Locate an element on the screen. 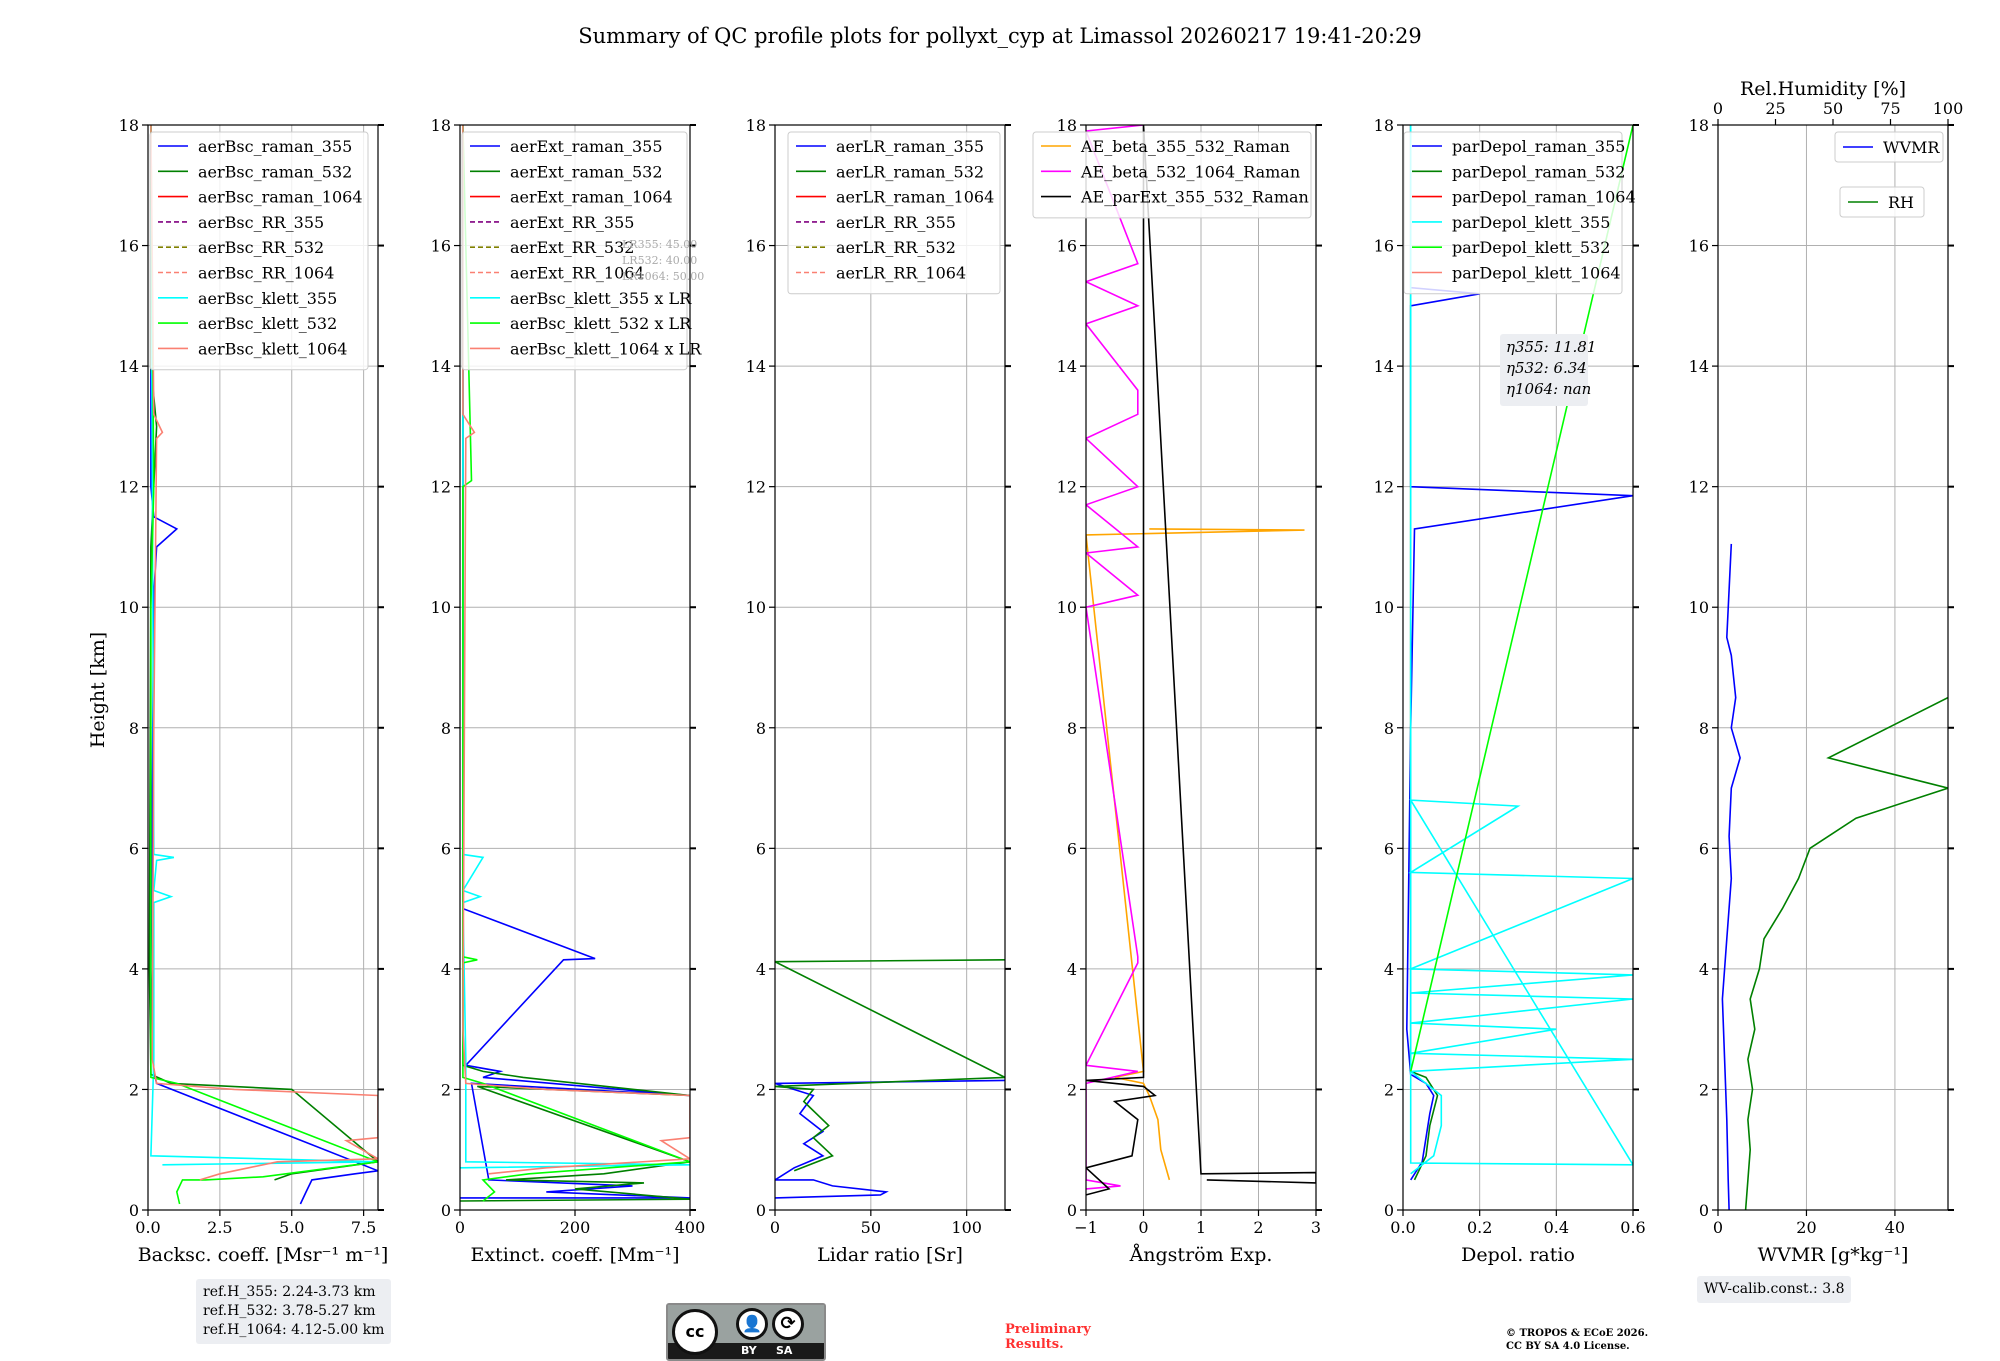 Image resolution: width=2000 pixels, height=1361 pixels. wv-calibration-box: WV-calib.const.: 3.8 is located at coordinates (1774, 1289).